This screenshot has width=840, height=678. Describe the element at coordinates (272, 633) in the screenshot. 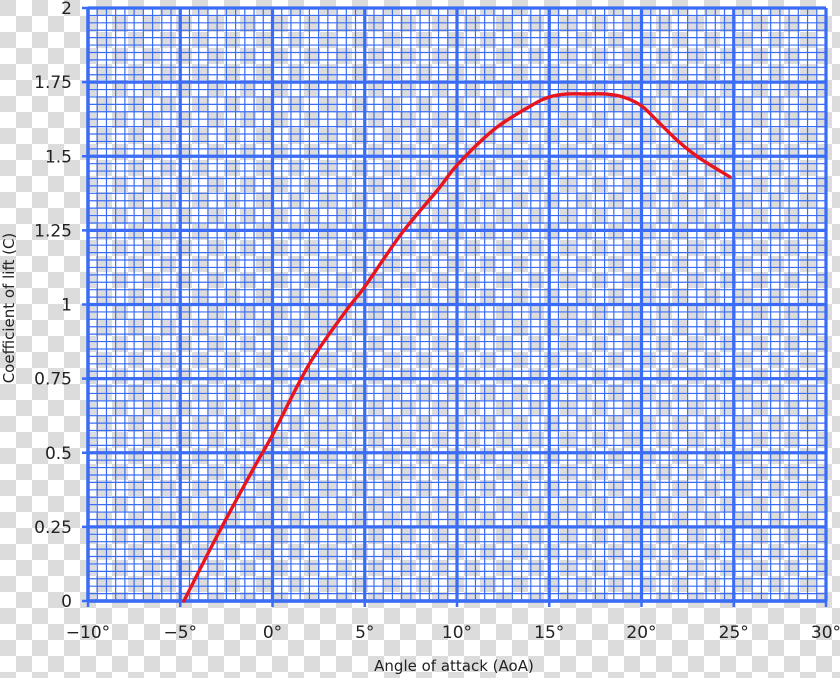

I see `x-tick-label: 0°` at that location.